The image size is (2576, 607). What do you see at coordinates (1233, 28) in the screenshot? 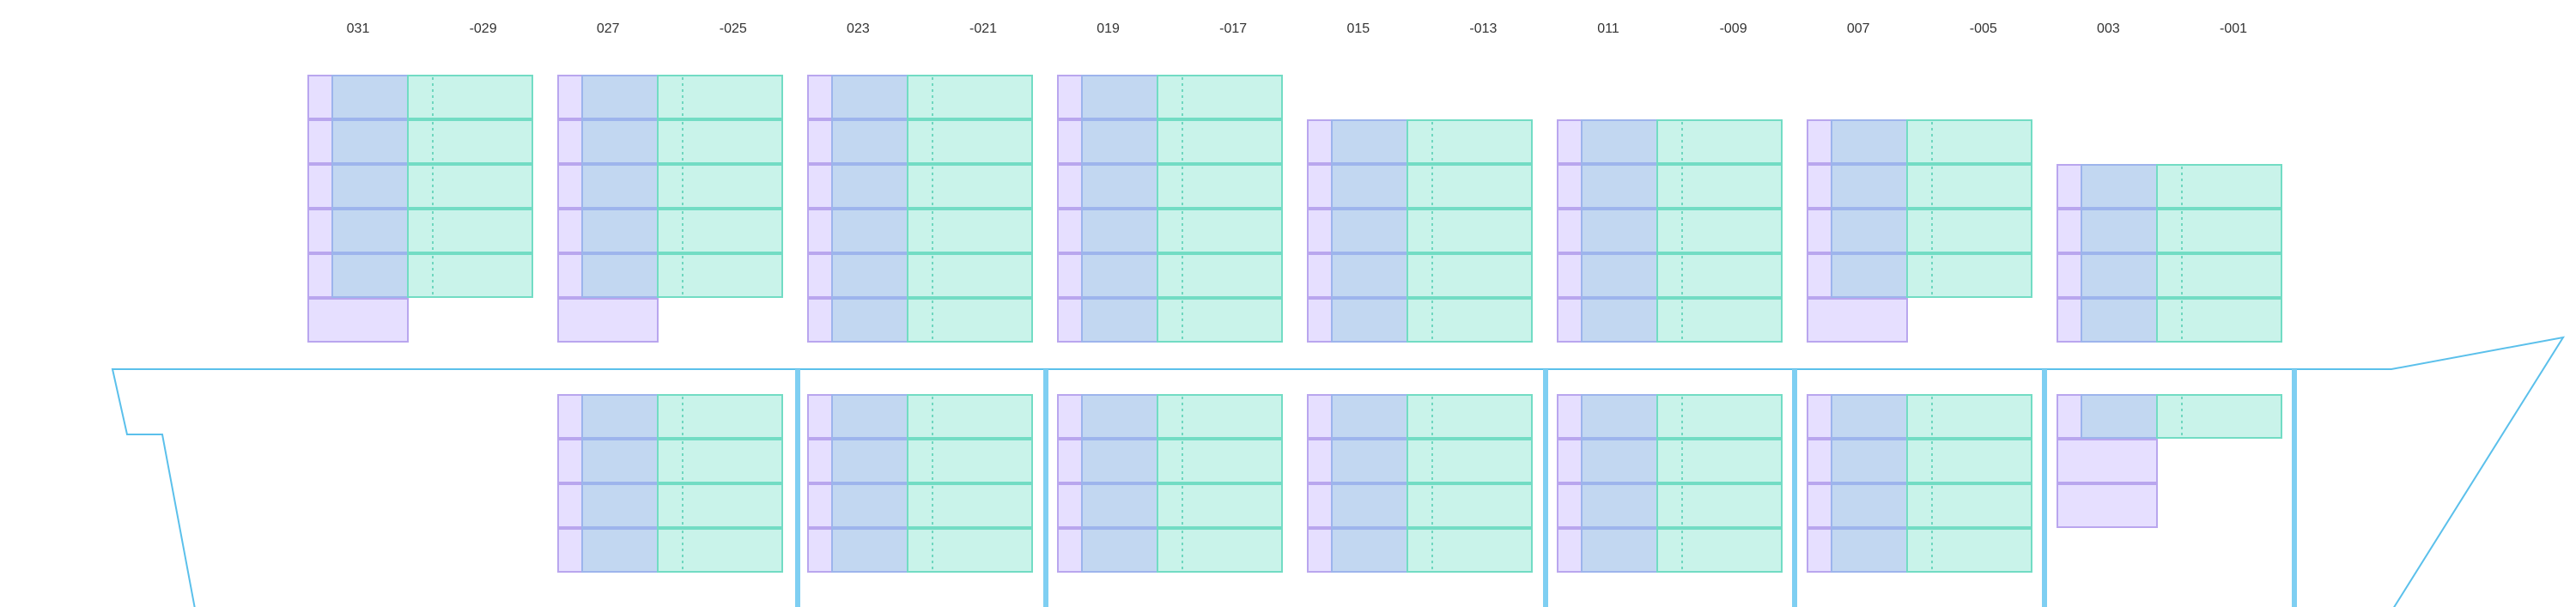
I see `bay-label: -017` at bounding box center [1233, 28].